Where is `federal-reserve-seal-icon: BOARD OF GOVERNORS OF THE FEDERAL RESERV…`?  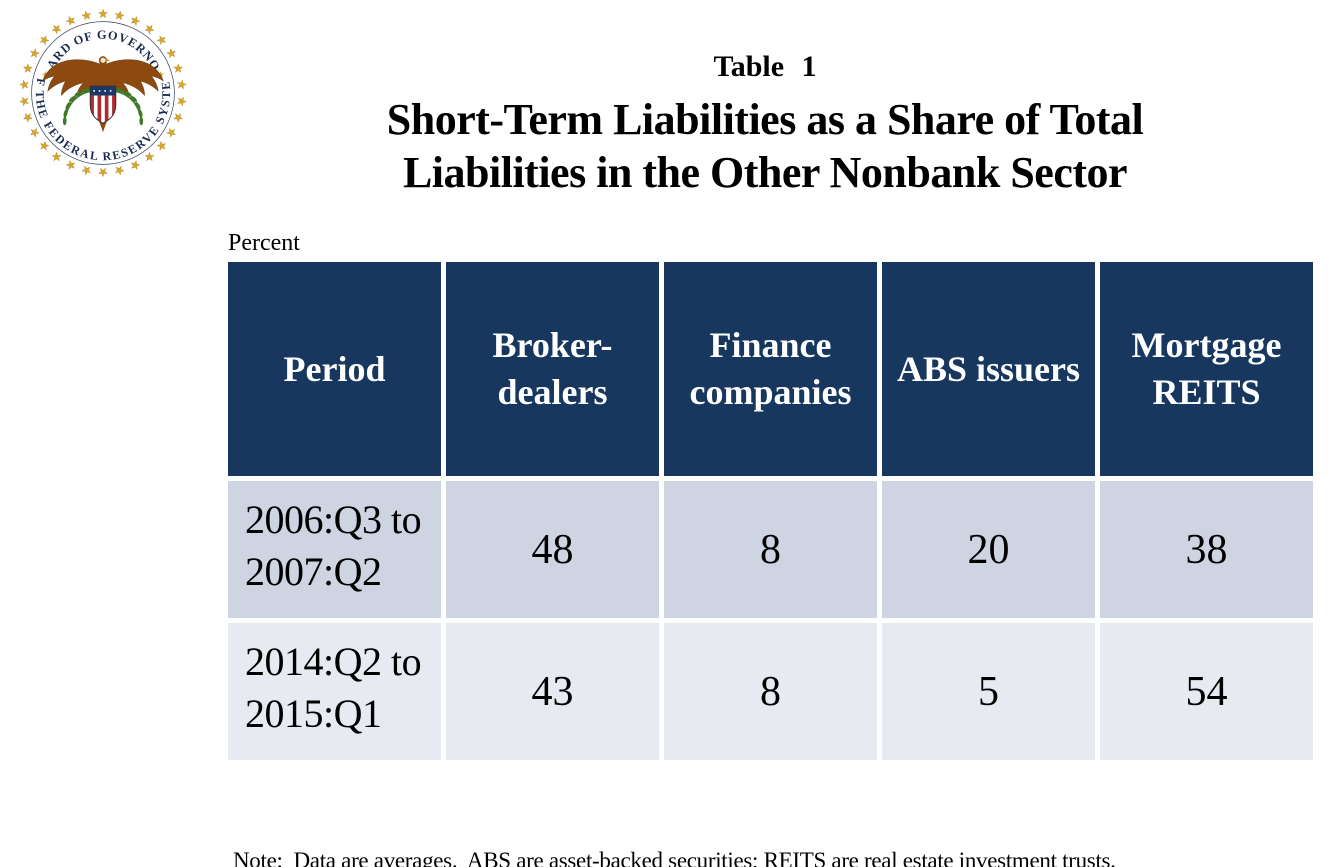 federal-reserve-seal-icon: BOARD OF GOVERNORS OF THE FEDERAL RESERV… is located at coordinates (103, 93).